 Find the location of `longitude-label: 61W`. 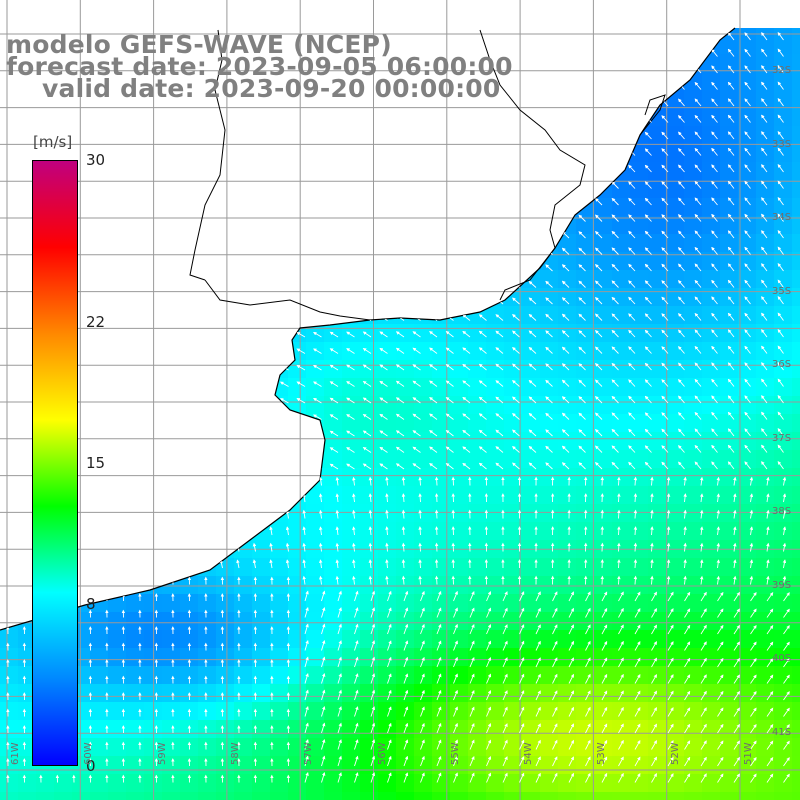

longitude-label: 61W is located at coordinates (15, 753).